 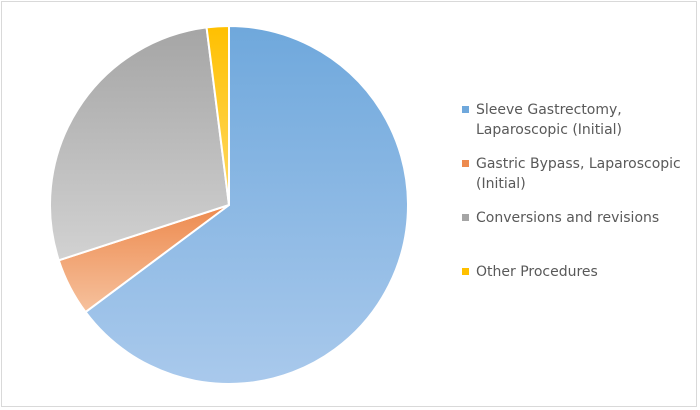 What do you see at coordinates (549, 110) in the screenshot?
I see `legend-label-line: Sleeve Gastrectomy,` at bounding box center [549, 110].